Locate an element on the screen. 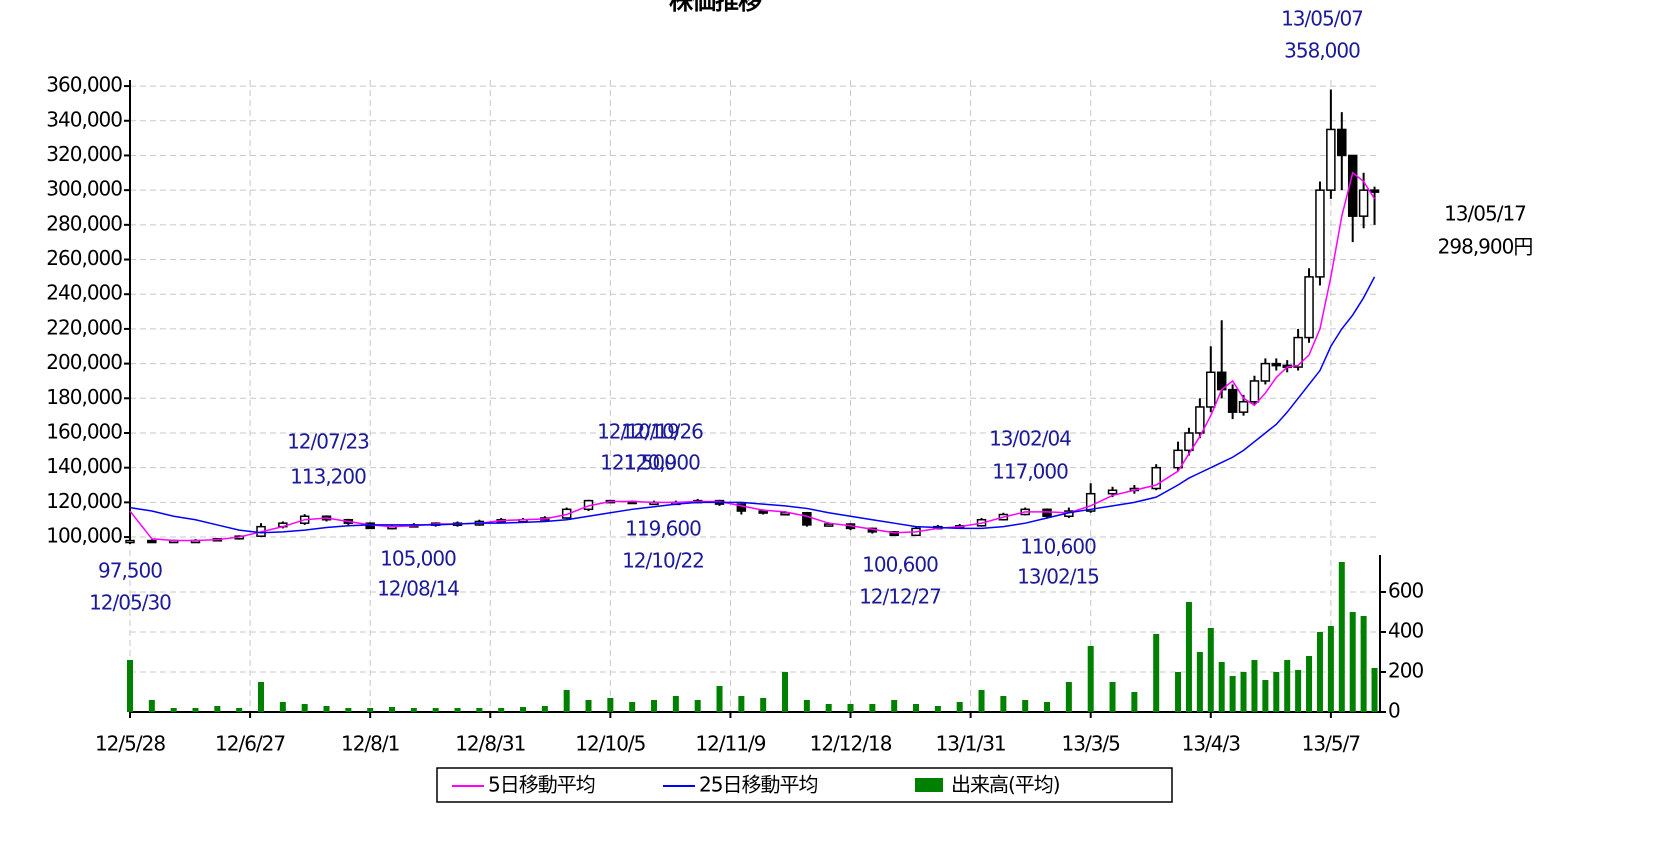  x-tick-label: 12/8/1 is located at coordinates (370, 744).